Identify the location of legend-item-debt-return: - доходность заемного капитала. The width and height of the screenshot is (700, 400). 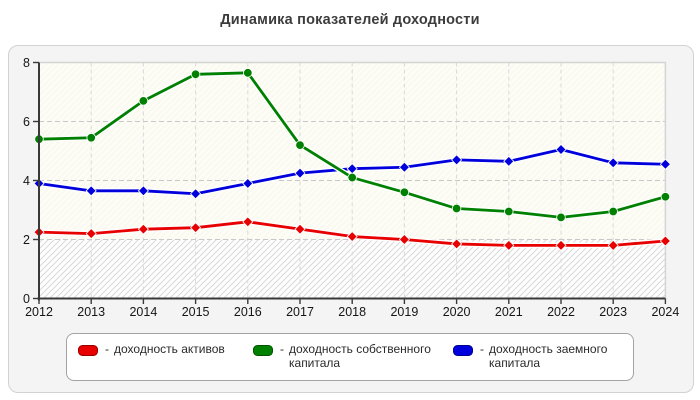
(541, 356).